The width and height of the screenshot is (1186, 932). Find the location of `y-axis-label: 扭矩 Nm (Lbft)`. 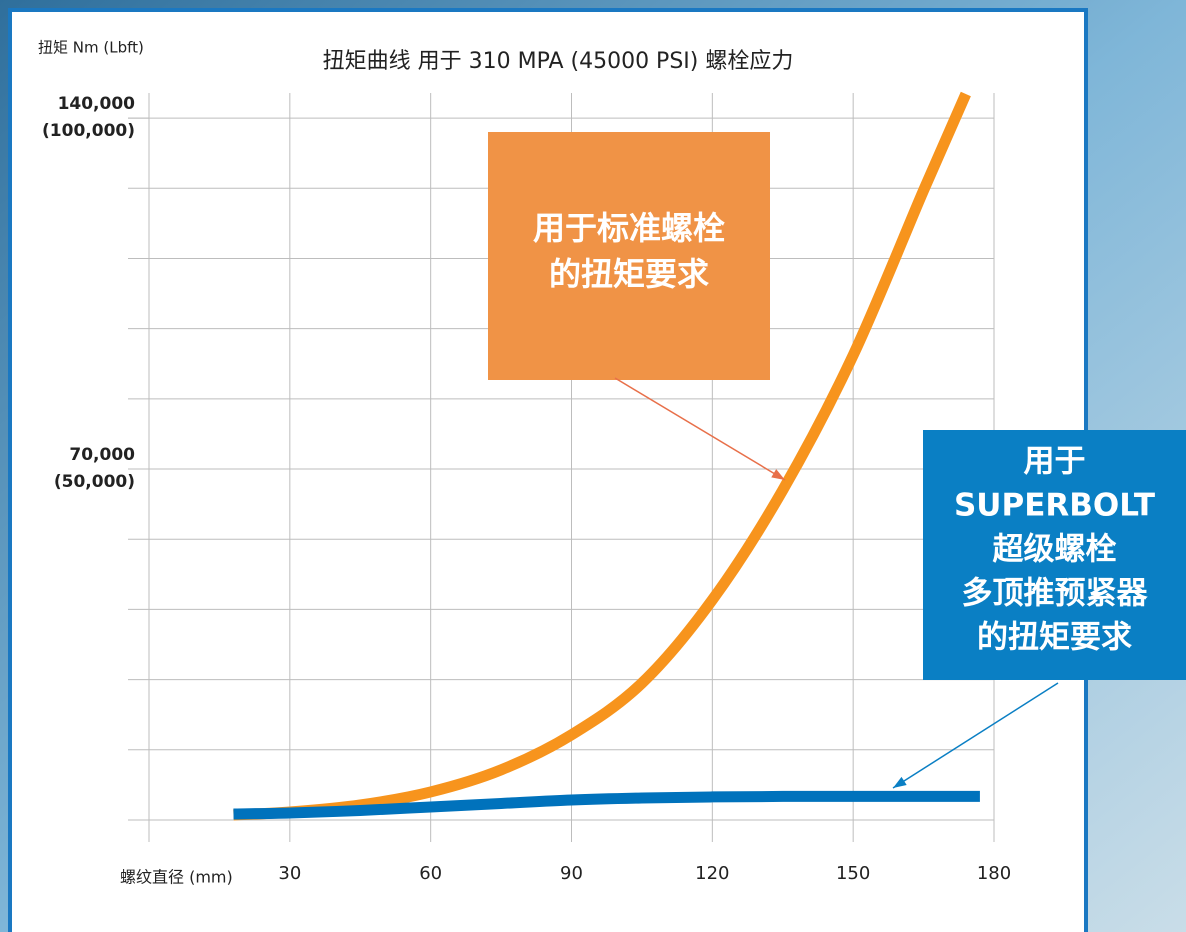

y-axis-label: 扭矩 Nm (Lbft) is located at coordinates (91, 48).